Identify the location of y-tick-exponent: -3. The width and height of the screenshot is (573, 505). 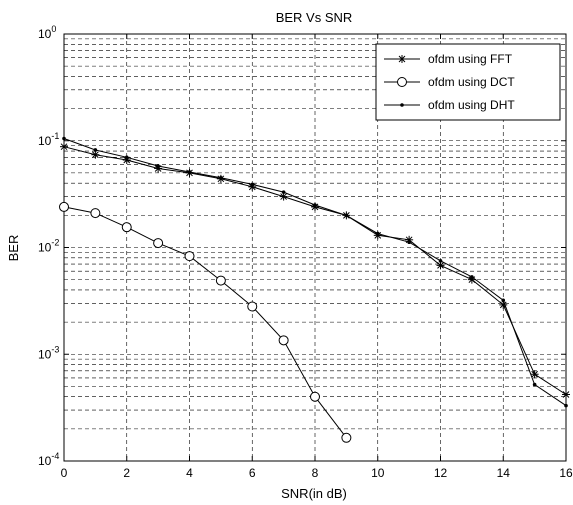
(55, 349).